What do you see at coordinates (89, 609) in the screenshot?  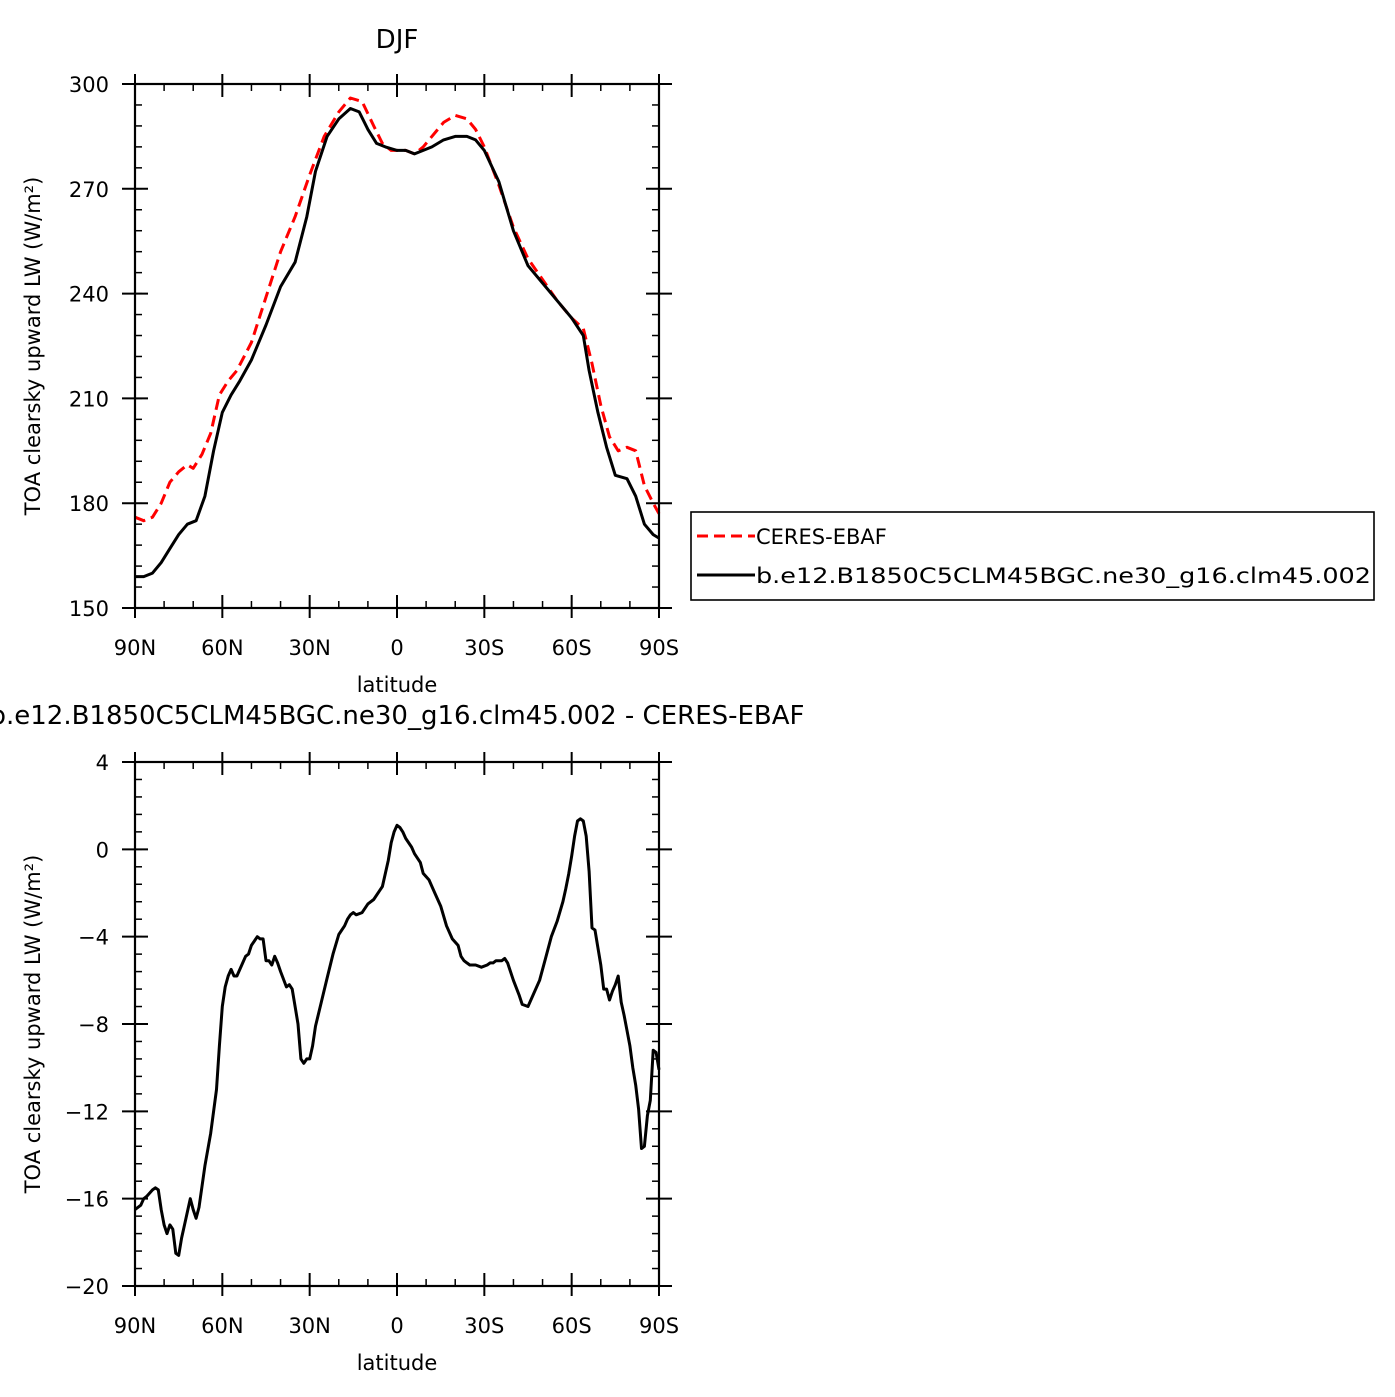 I see `y-tick-label: 150` at bounding box center [89, 609].